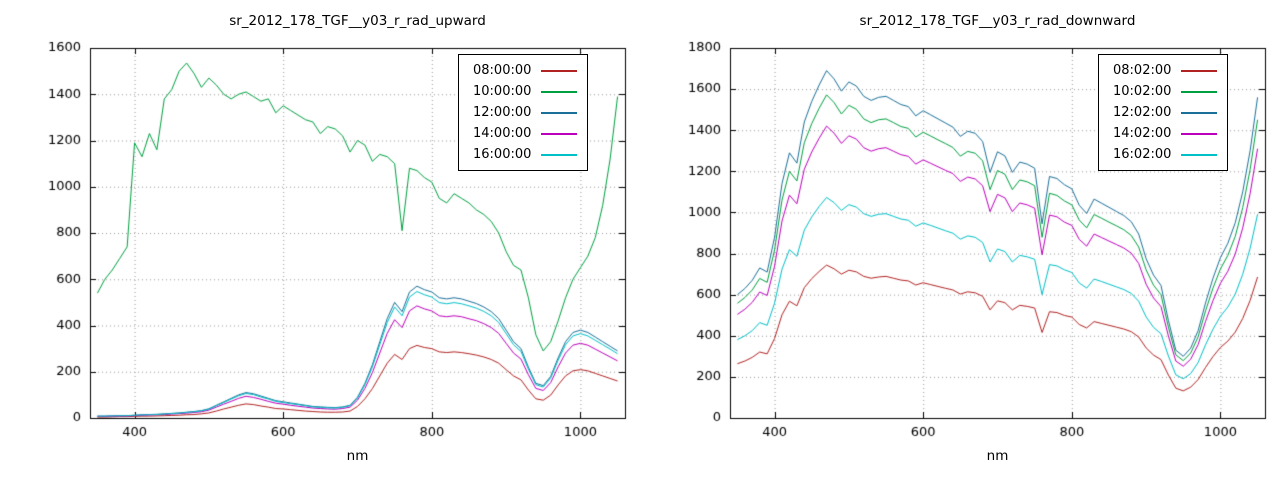 The height and width of the screenshot is (480, 1280). I want to click on x-axis-label-upward: nm, so click(357, 456).